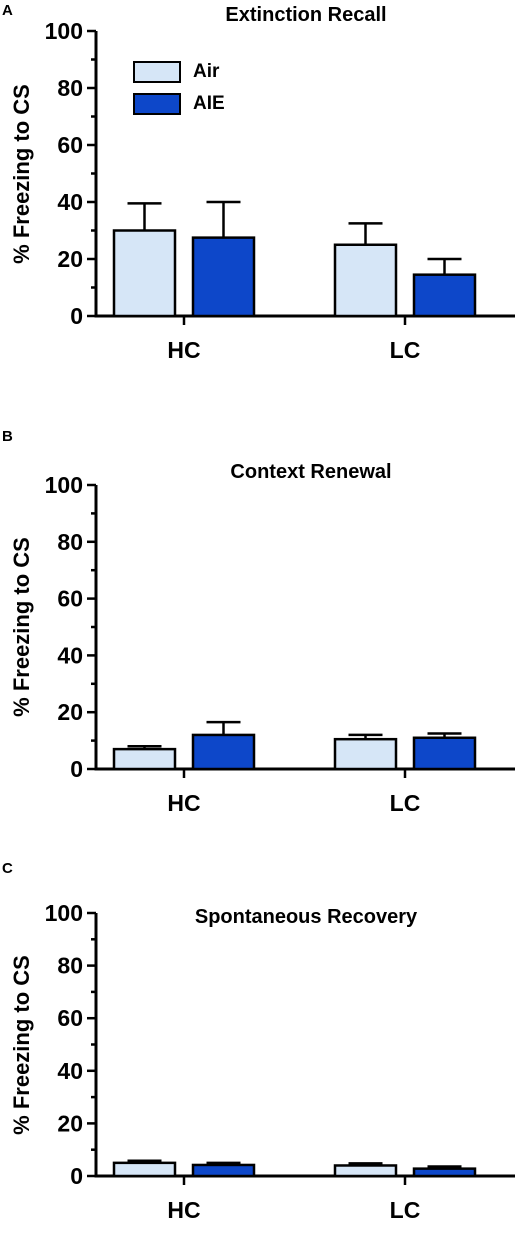 The width and height of the screenshot is (526, 1248). Describe the element at coordinates (311, 472) in the screenshot. I see `chart-title: Context Renewal` at that location.